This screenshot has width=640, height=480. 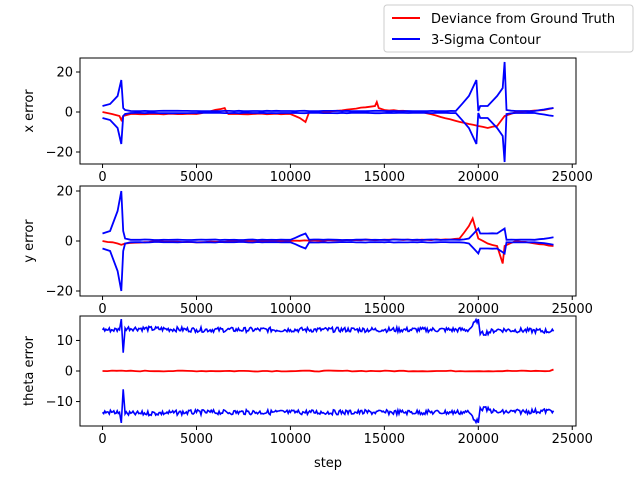 I want to click on y-axis-label: y error, so click(x=29, y=241).